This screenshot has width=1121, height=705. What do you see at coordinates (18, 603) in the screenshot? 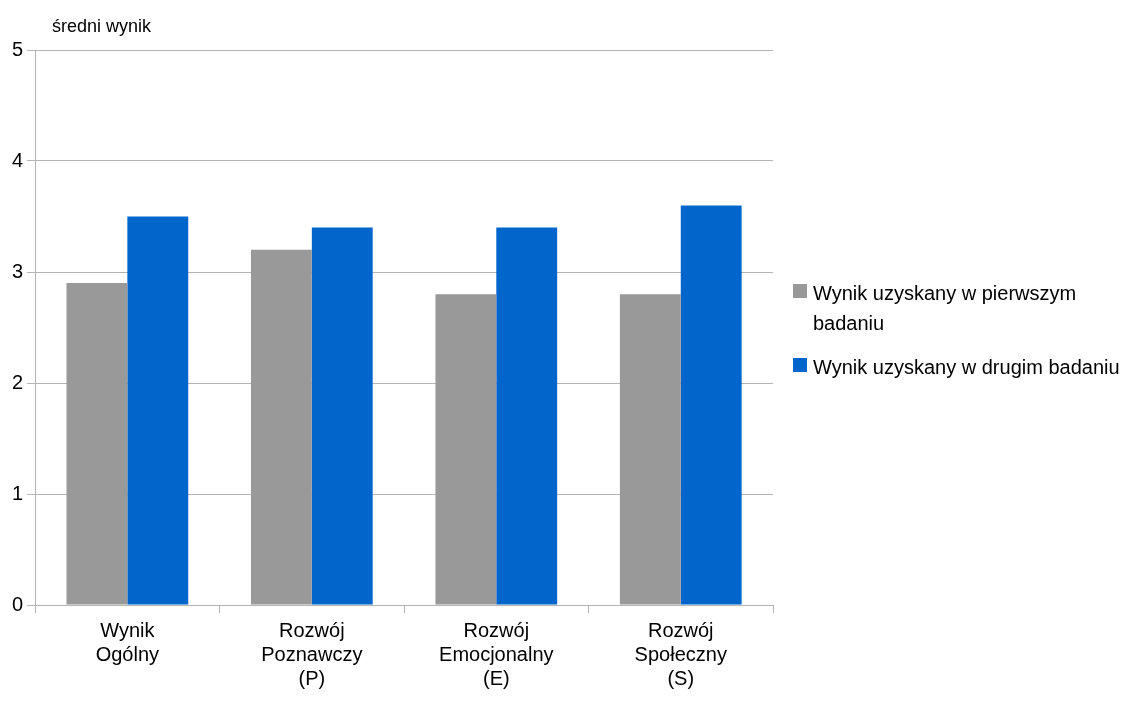
I see `y-tick-label: 0` at bounding box center [18, 603].